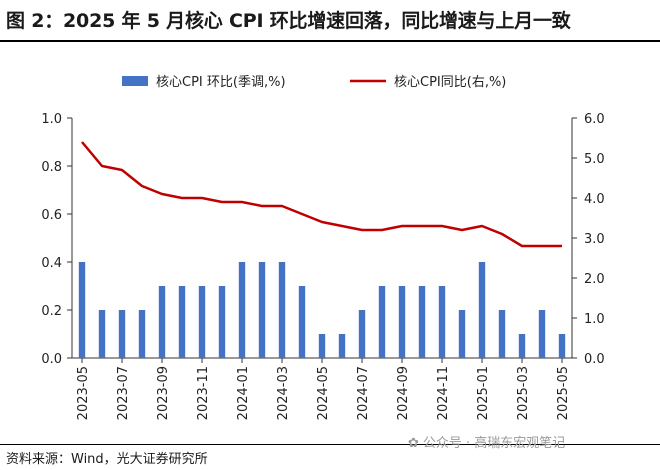  I want to click on chart-title: 图 2：2025 年 5 月核心 CPI 环比增速回落，同比增速与上月一致, so click(288, 21).